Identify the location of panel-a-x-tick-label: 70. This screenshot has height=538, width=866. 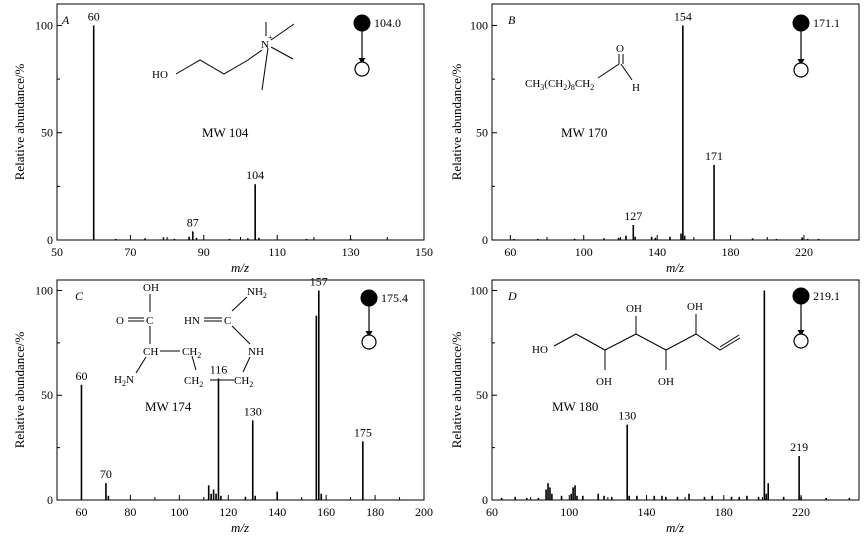
(130, 252).